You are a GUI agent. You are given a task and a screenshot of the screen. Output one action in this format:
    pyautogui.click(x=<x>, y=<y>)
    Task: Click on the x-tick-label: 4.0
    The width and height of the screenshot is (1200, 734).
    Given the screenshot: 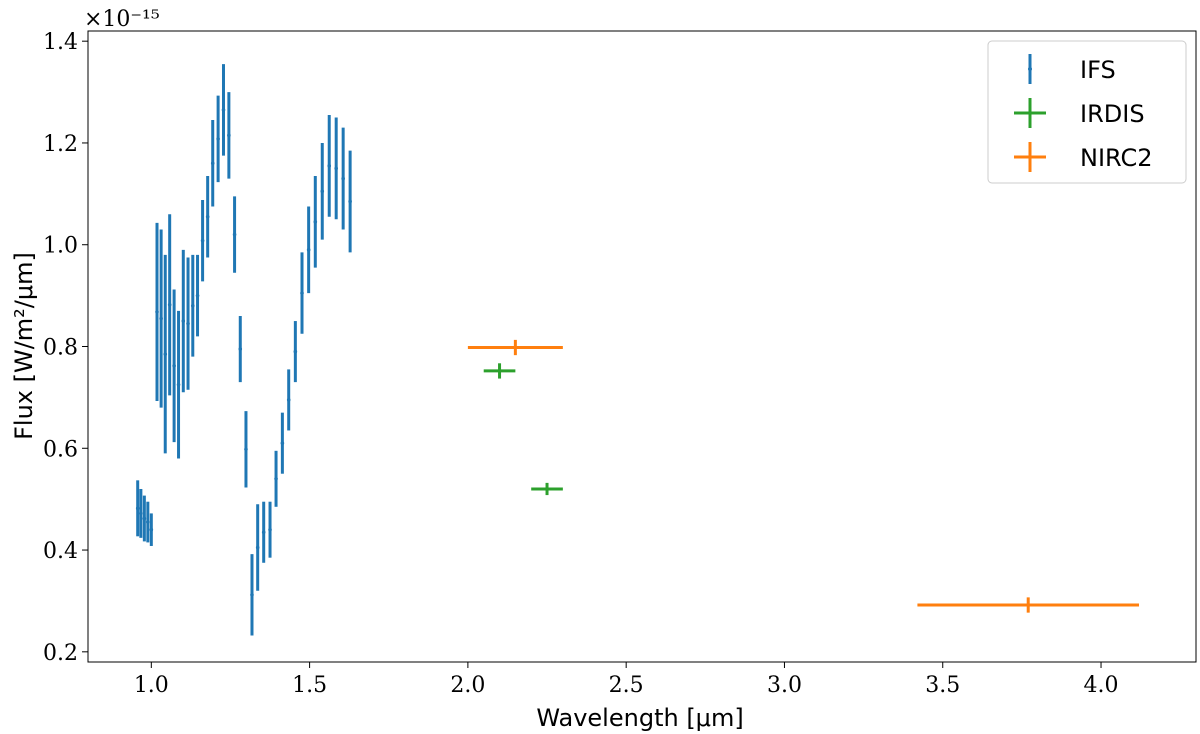 What is the action you would take?
    pyautogui.click(x=1101, y=685)
    